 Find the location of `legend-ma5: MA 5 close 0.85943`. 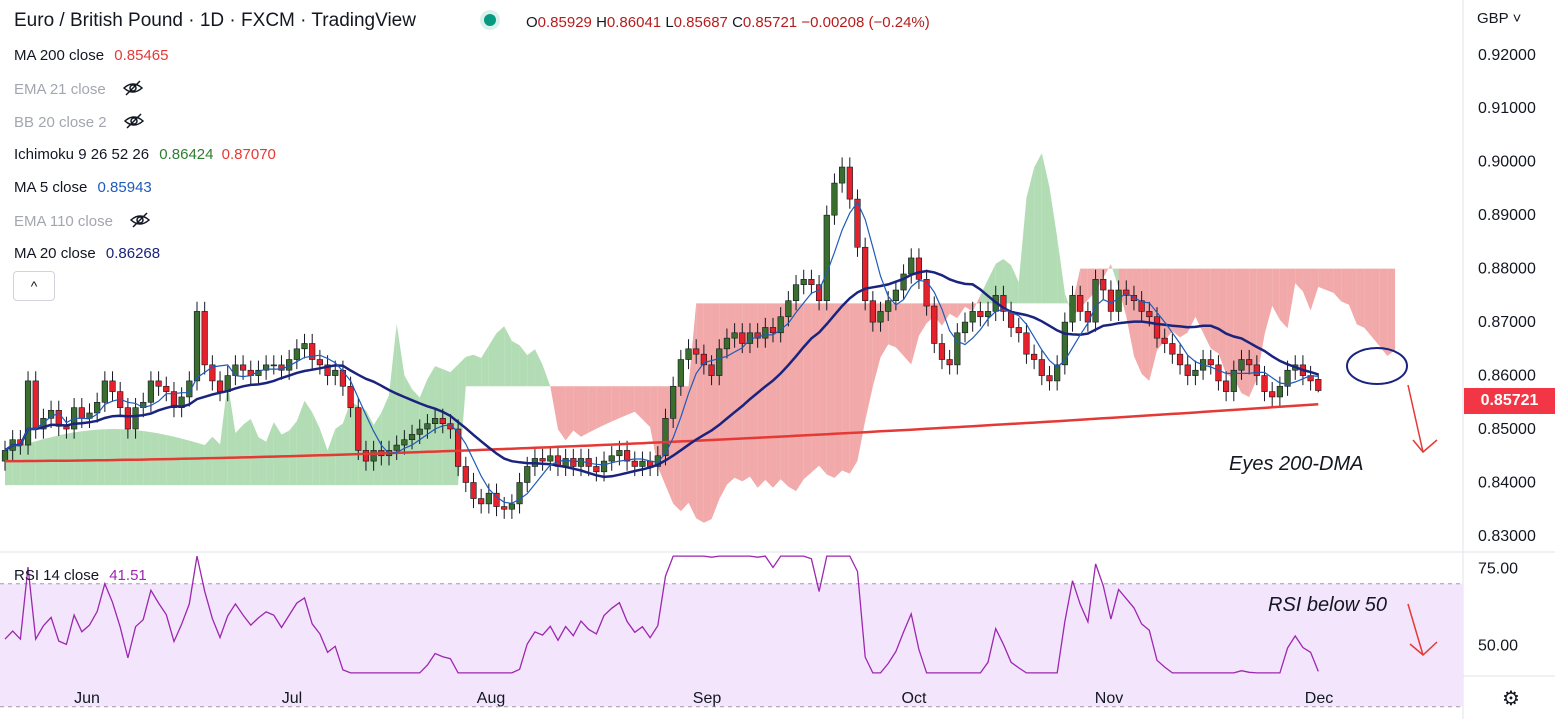

legend-ma5: MA 5 close 0.85943 is located at coordinates (83, 187).